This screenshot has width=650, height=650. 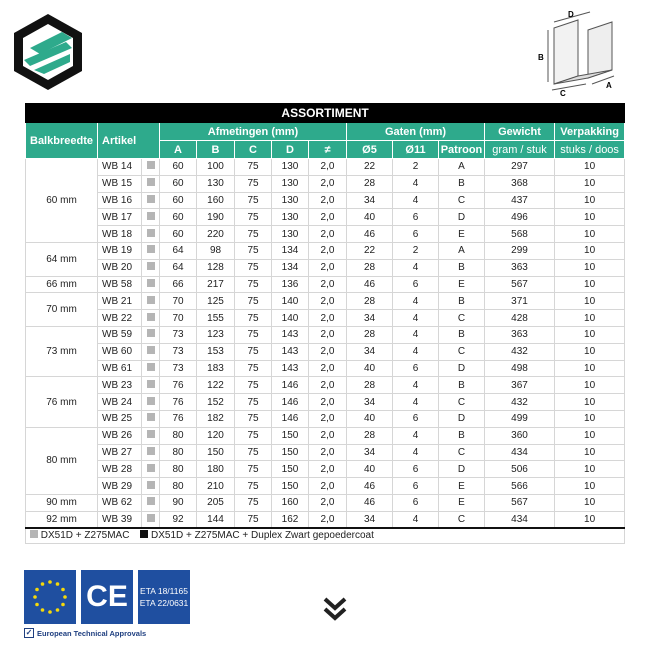 I want to click on value-cell: 183, so click(x=215, y=368).